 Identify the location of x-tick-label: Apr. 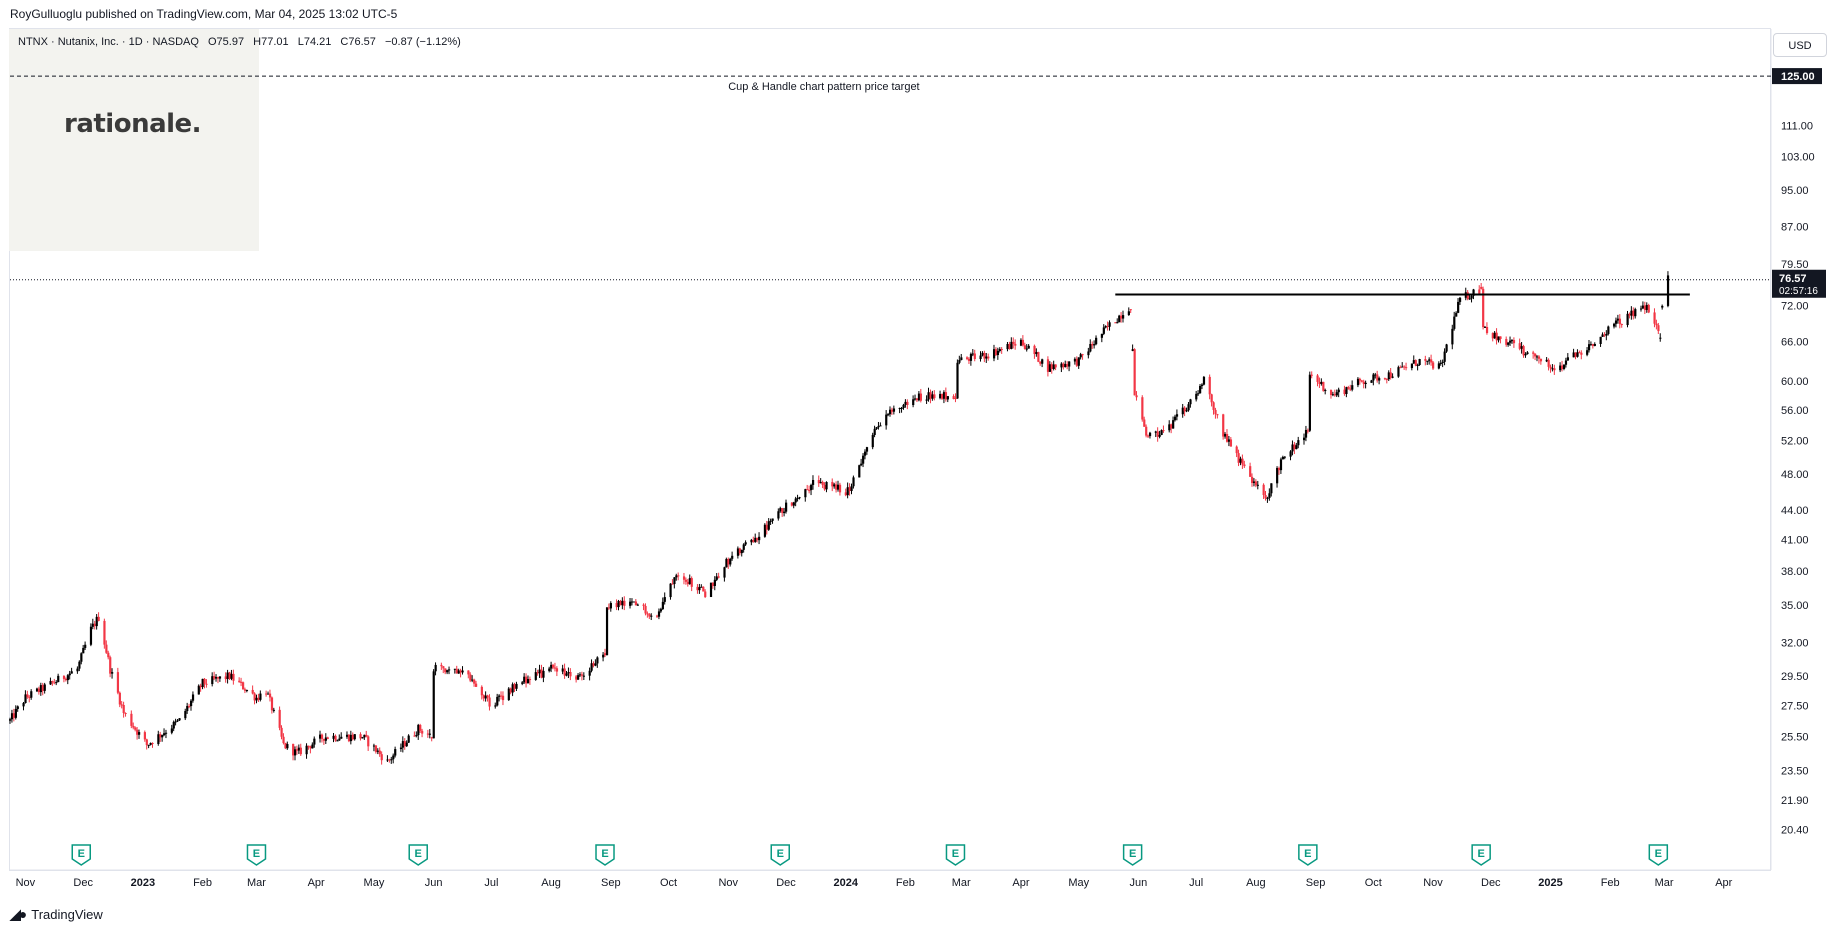
(1020, 883).